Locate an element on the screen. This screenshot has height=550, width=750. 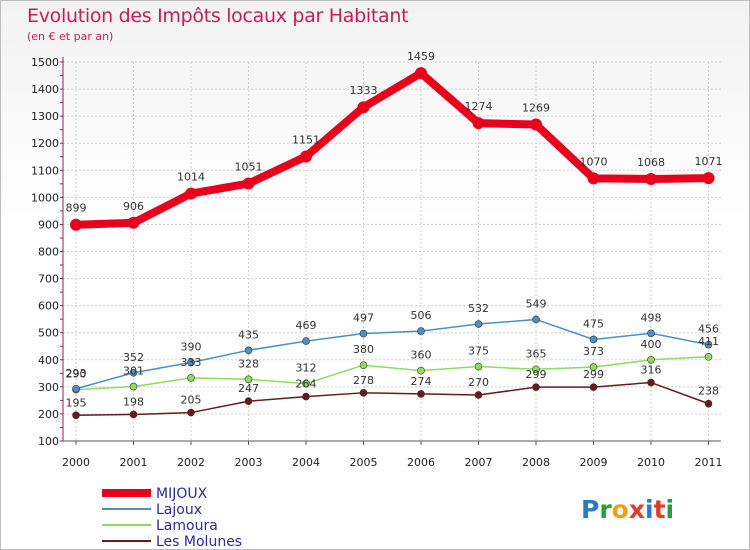
point-les-molunes-2000 is located at coordinates (76, 415).